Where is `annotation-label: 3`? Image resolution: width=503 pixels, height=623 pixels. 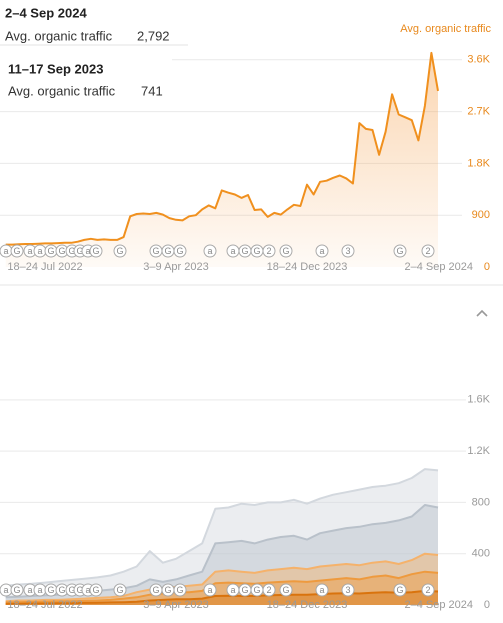 annotation-label: 3 is located at coordinates (347, 590).